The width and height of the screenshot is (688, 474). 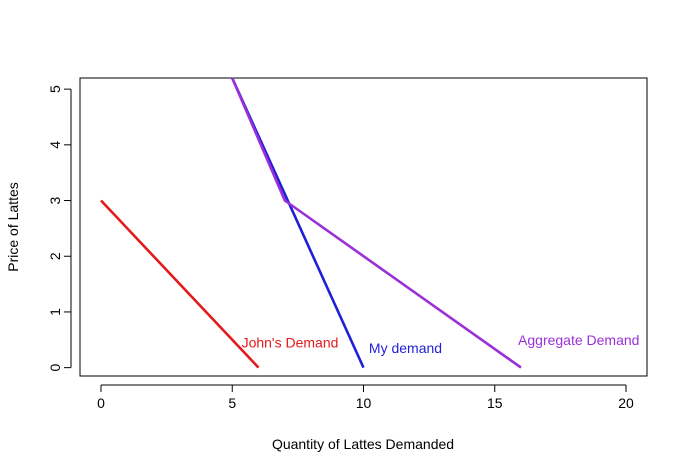 What do you see at coordinates (495, 403) in the screenshot?
I see `x-tick-label: 15` at bounding box center [495, 403].